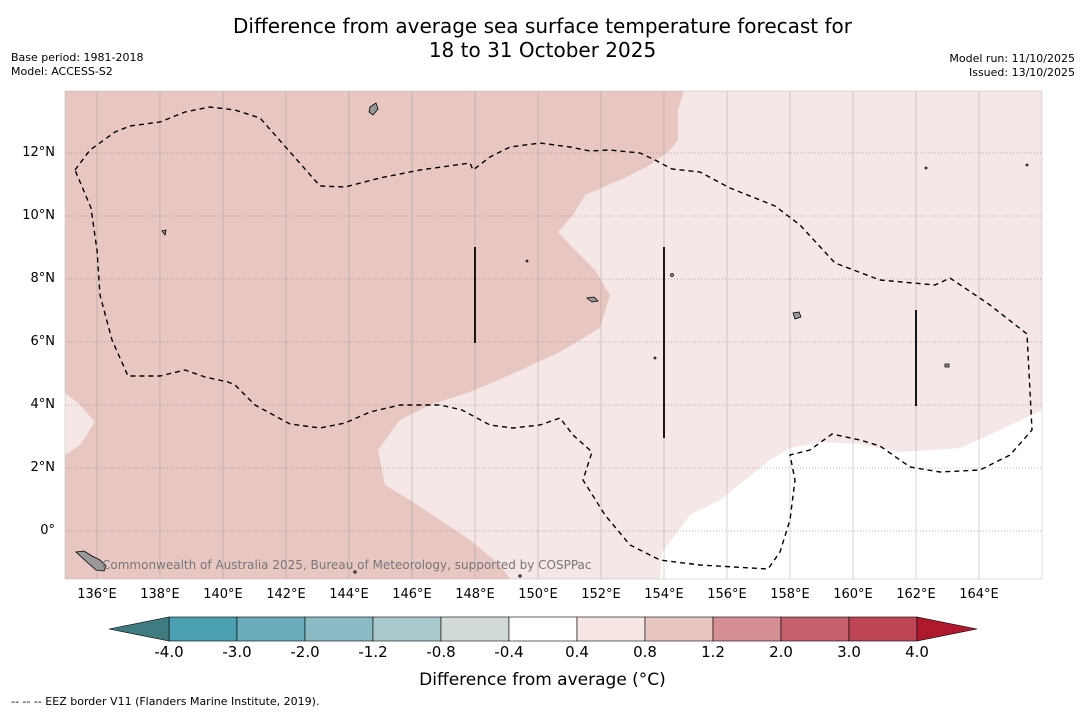 The height and width of the screenshot is (713, 1085). What do you see at coordinates (1012, 58) in the screenshot?
I see `model-run: Model run: 11/10/2025` at bounding box center [1012, 58].